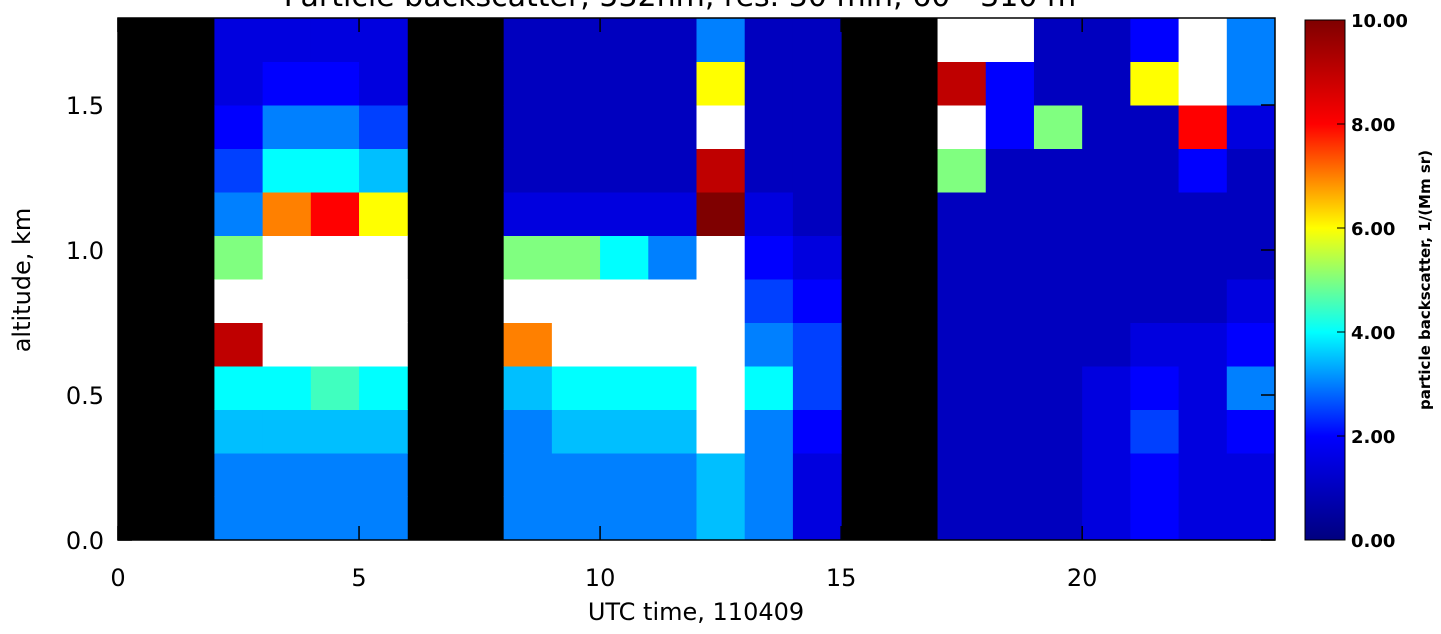  What do you see at coordinates (1425, 280) in the screenshot?
I see `colorbar-label: particle backscatter, 1/(Mm sr)` at bounding box center [1425, 280].